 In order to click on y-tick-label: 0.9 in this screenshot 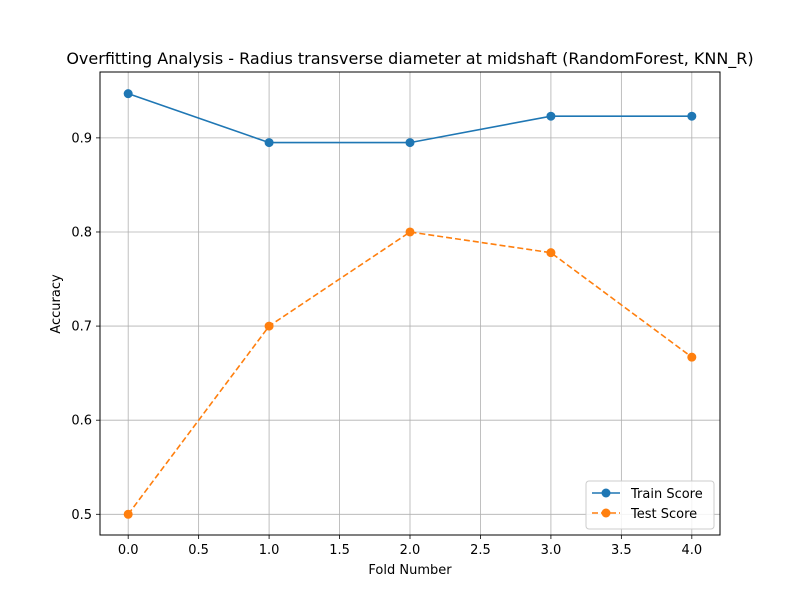, I will do `click(81, 138)`.